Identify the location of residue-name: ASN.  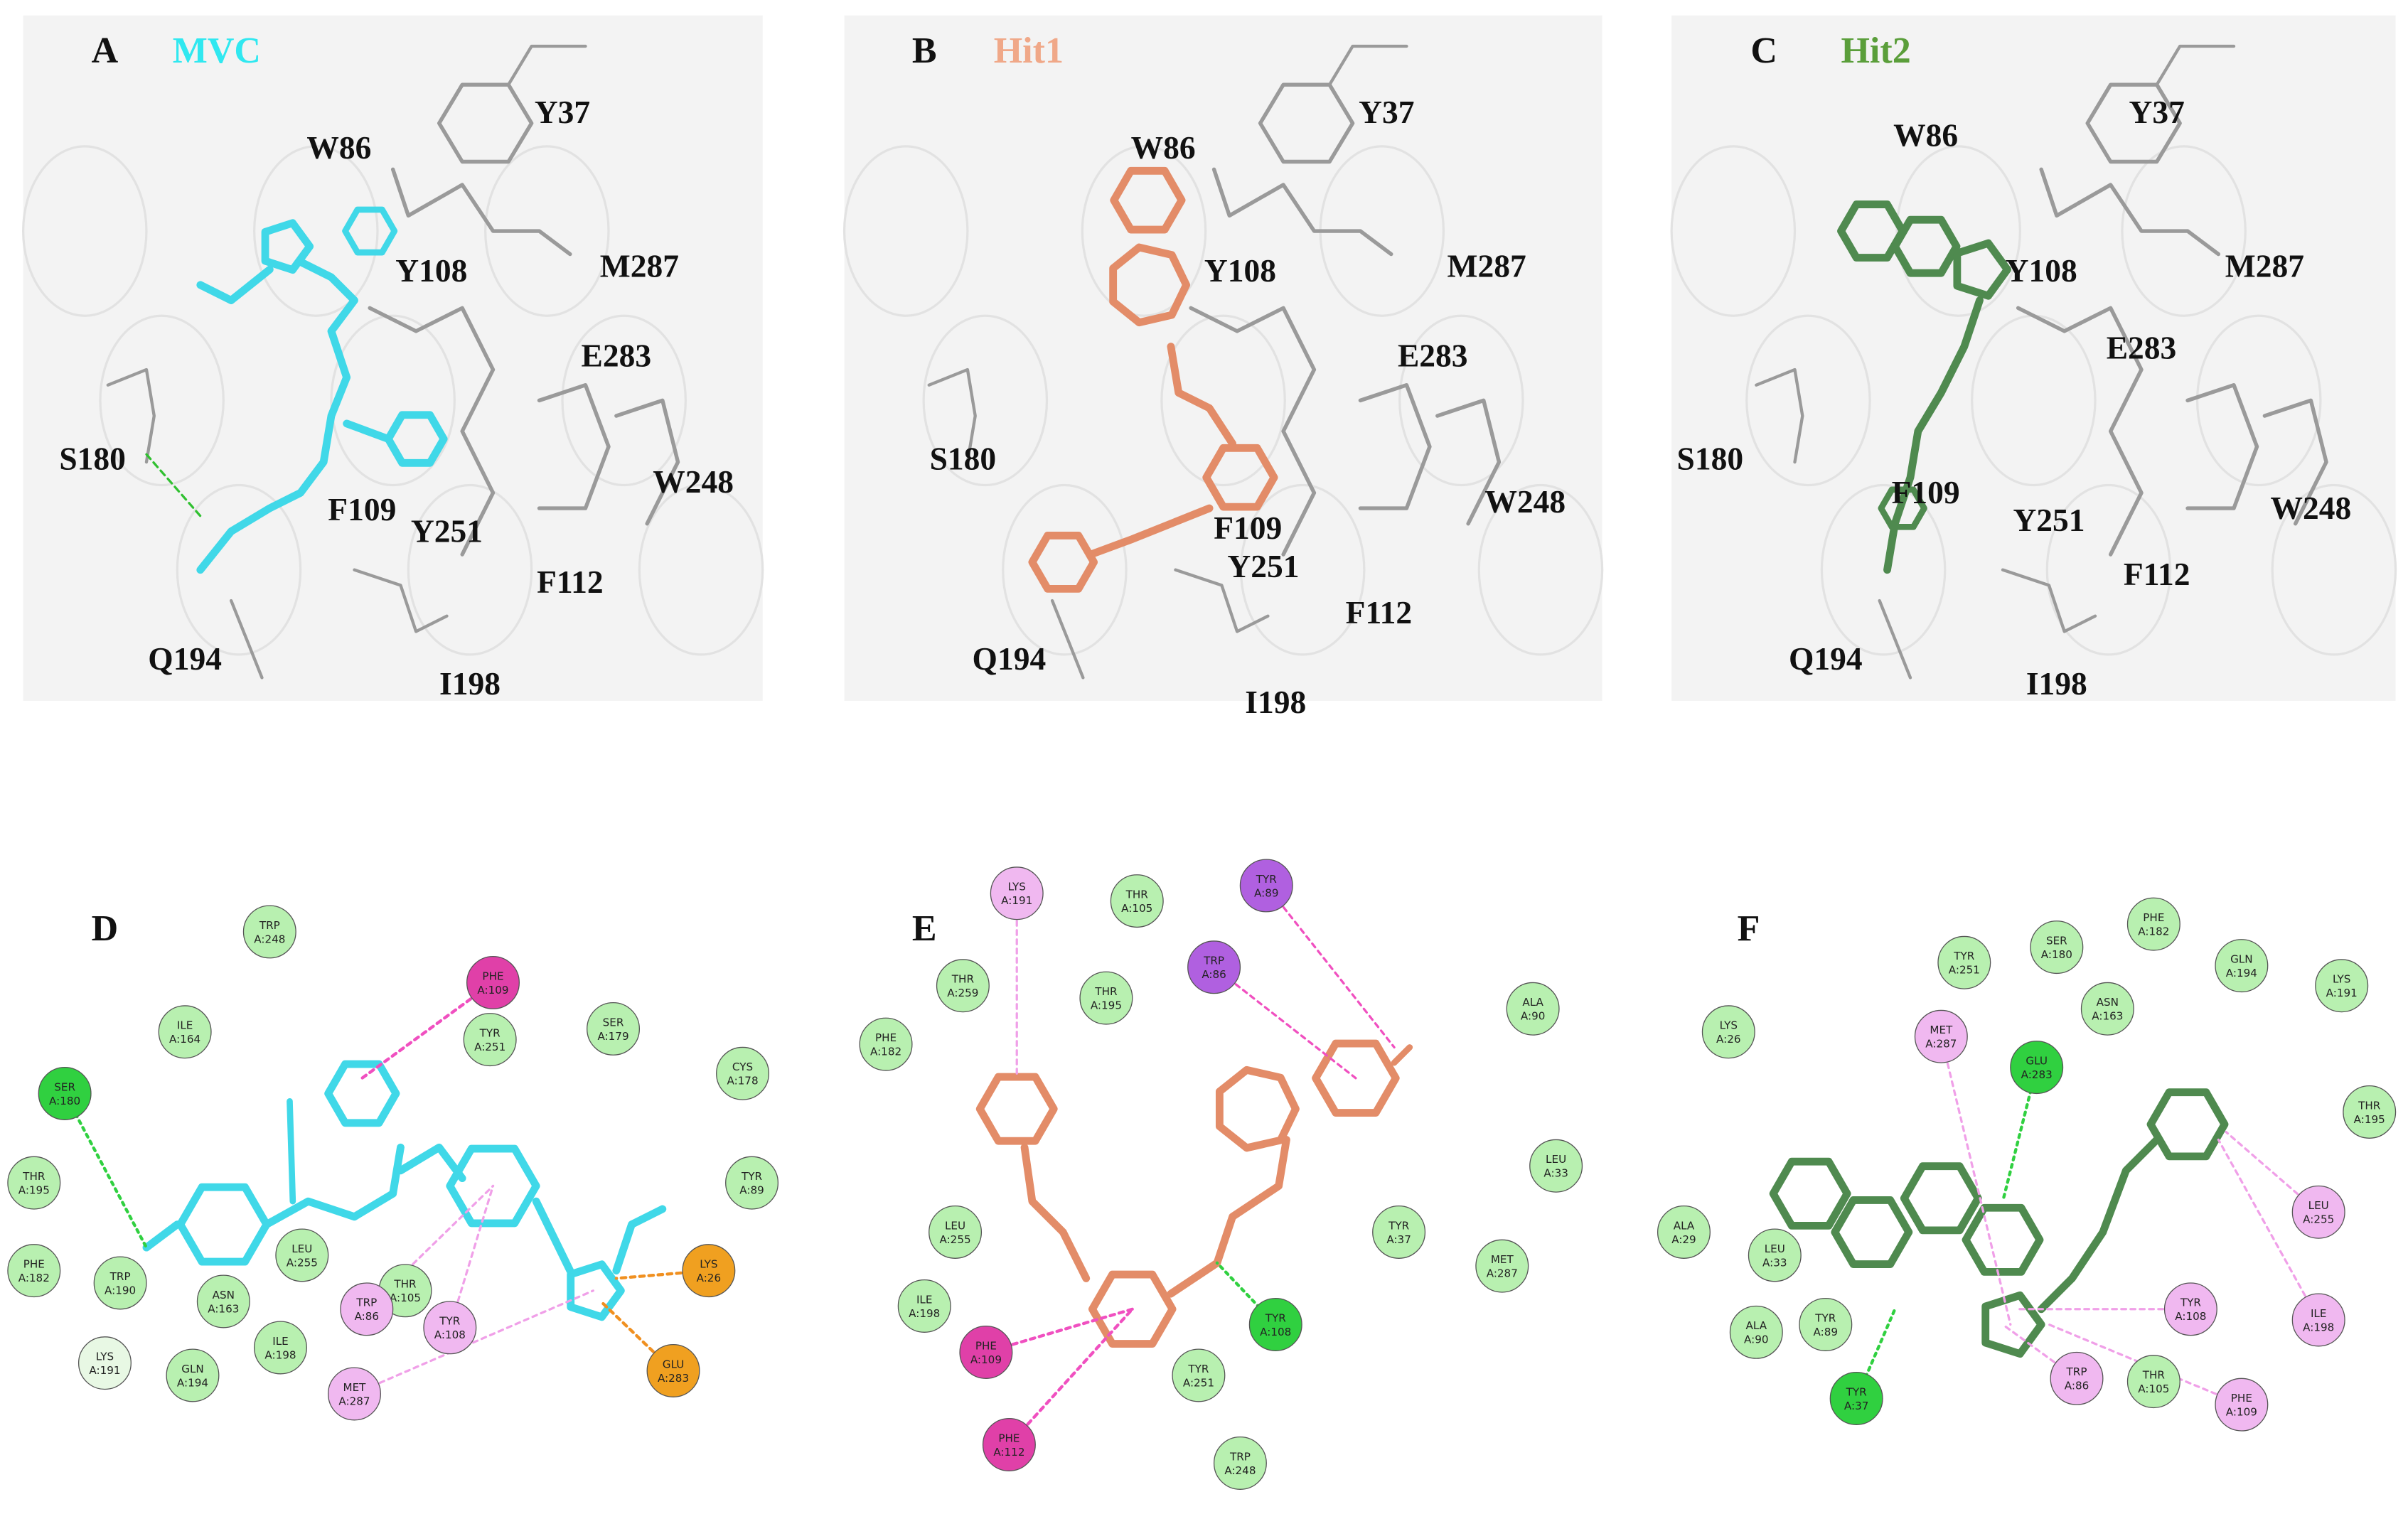
(2108, 1002).